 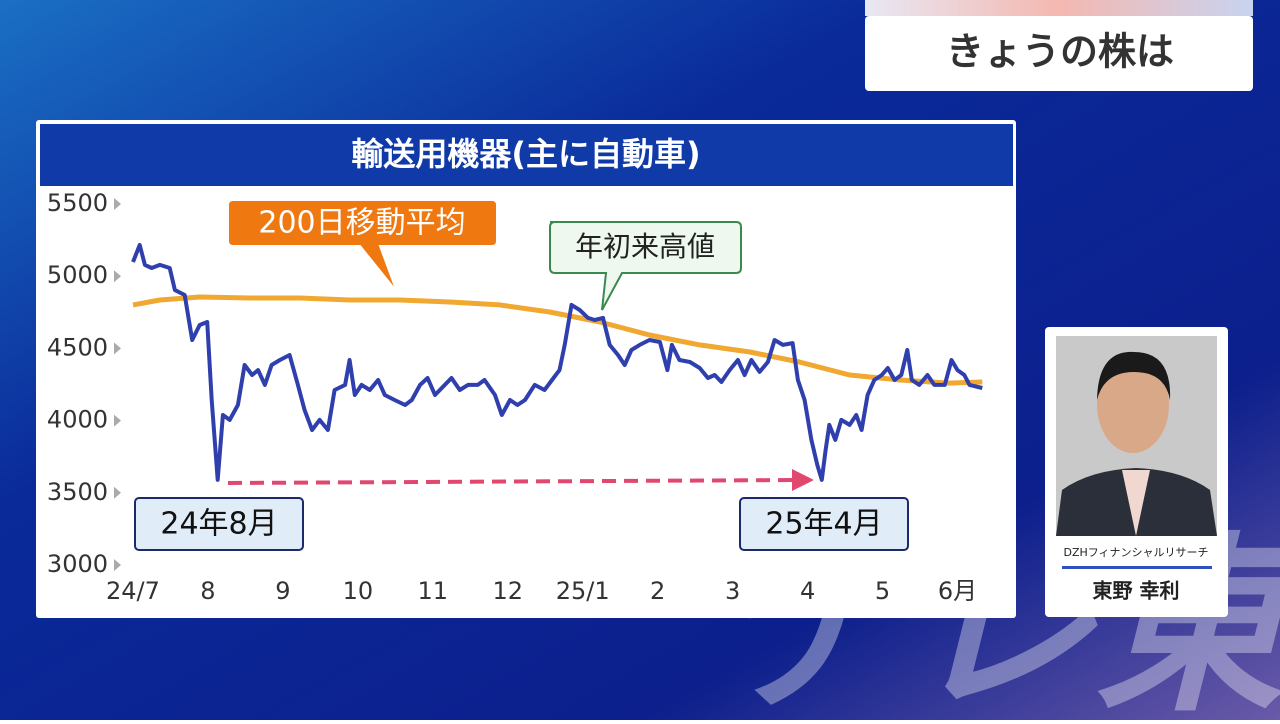 I want to click on low1-box, so click(x=219, y=524).